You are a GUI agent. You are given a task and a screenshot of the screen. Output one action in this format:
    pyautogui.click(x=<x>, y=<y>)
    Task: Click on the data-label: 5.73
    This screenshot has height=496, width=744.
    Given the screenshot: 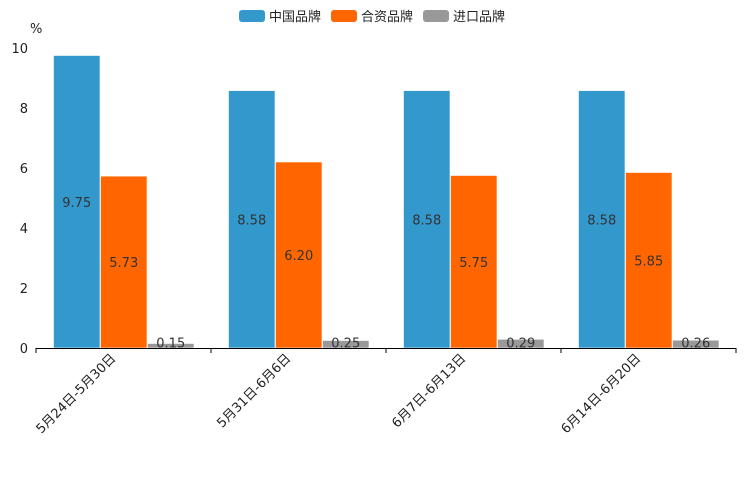 What is the action you would take?
    pyautogui.click(x=123, y=263)
    